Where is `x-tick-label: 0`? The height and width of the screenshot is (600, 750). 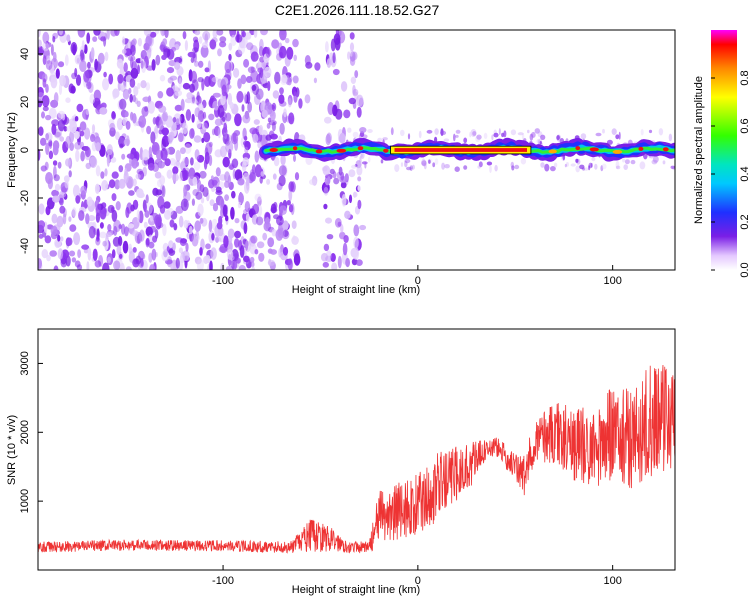 x-tick-label: 0 is located at coordinates (418, 581).